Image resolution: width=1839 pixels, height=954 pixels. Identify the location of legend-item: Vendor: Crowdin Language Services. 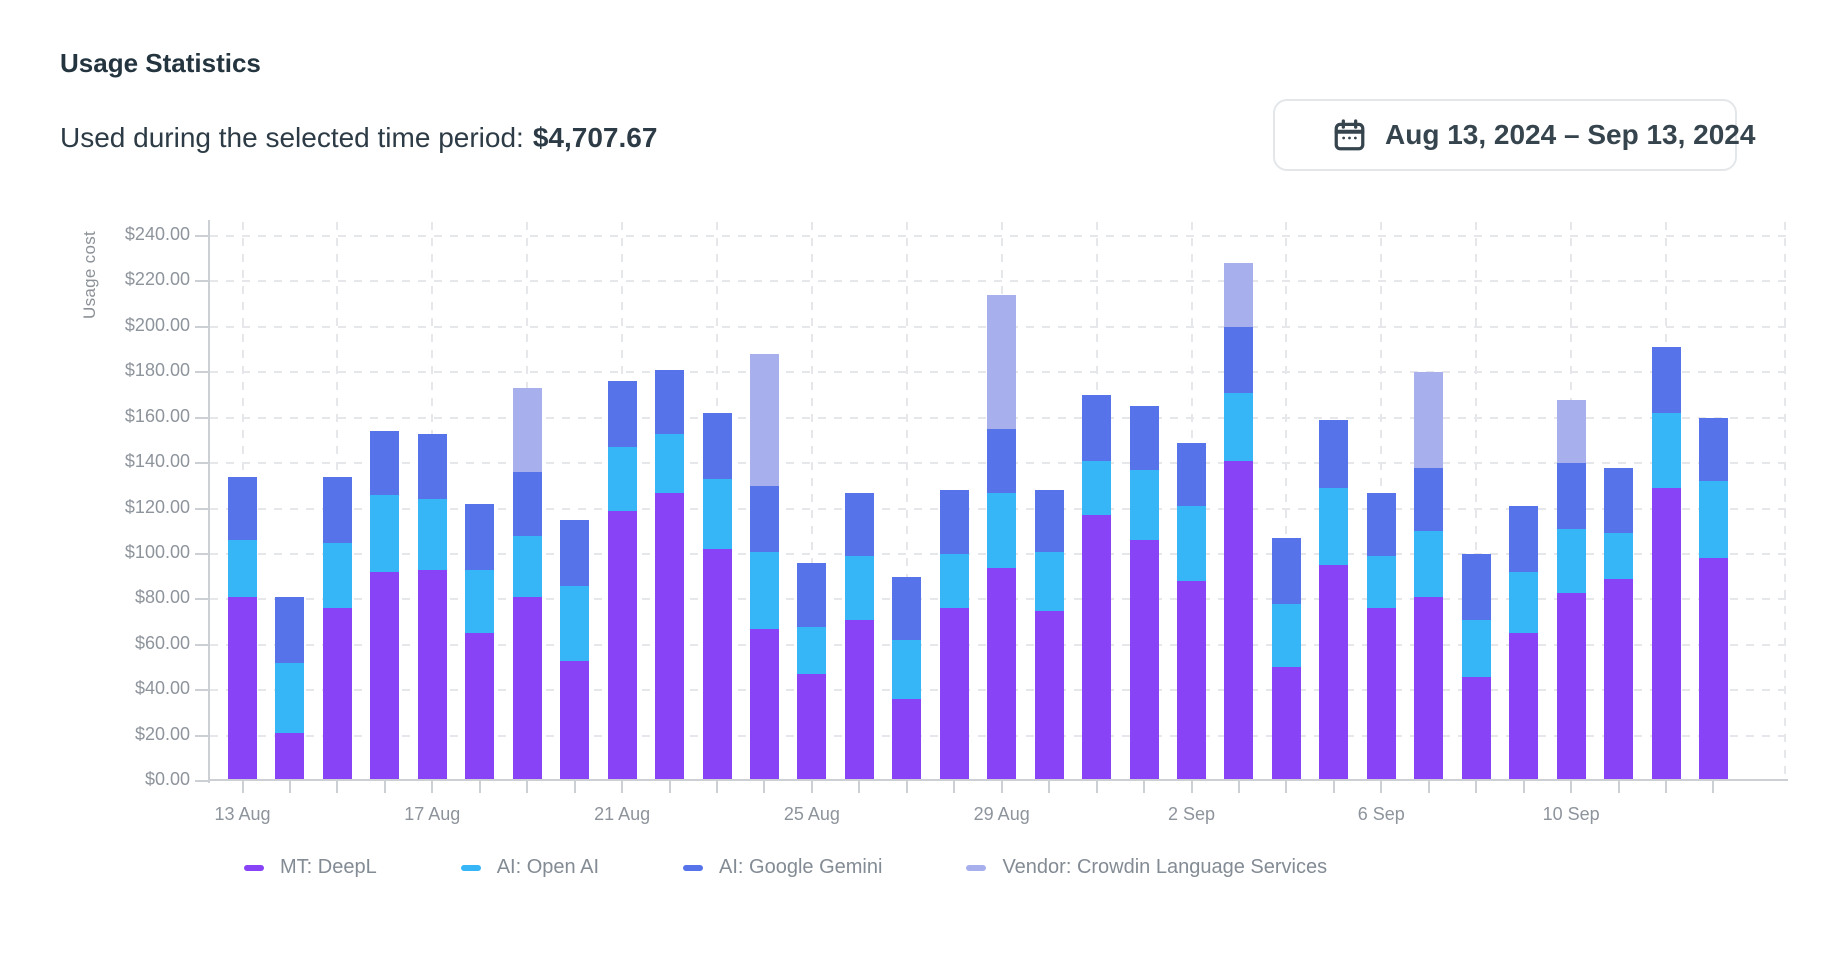
(1146, 867).